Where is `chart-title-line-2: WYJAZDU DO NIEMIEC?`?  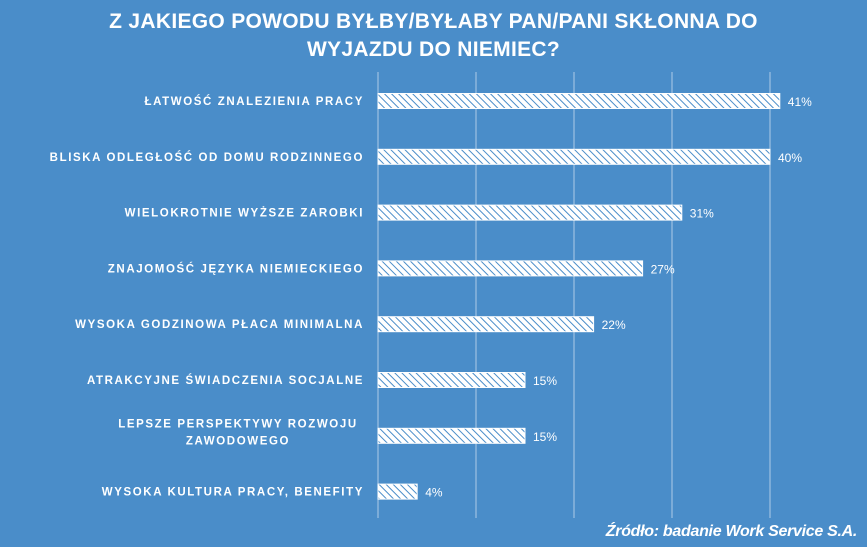 chart-title-line-2: WYJAZDU DO NIEMIEC? is located at coordinates (433, 49).